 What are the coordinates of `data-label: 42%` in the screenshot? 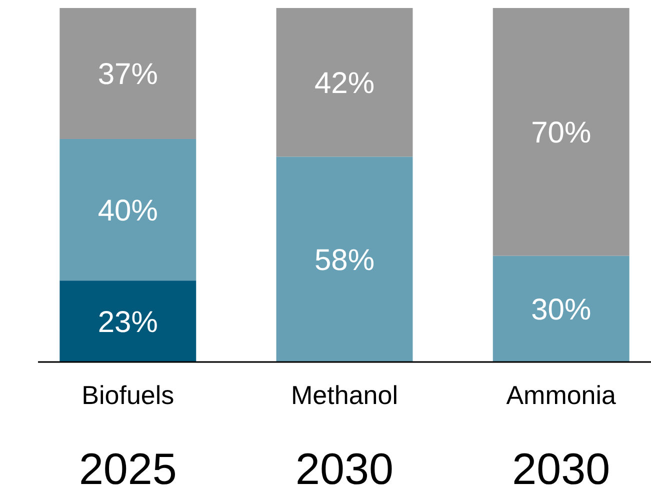 It's located at (344, 83).